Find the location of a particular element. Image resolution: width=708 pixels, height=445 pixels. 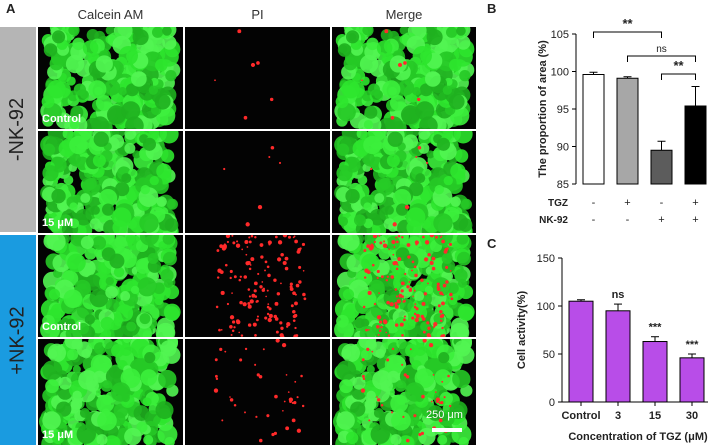

condition-row-label: TGZ is located at coordinates (558, 203).